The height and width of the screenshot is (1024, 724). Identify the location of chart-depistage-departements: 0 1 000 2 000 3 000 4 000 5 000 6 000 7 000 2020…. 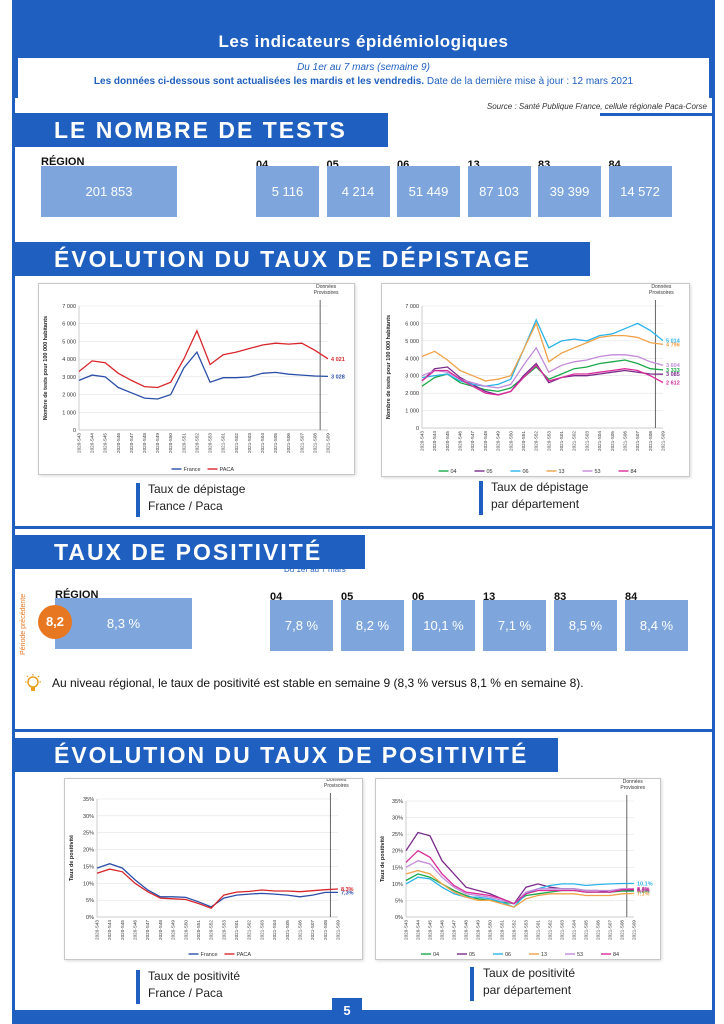
(535, 380).